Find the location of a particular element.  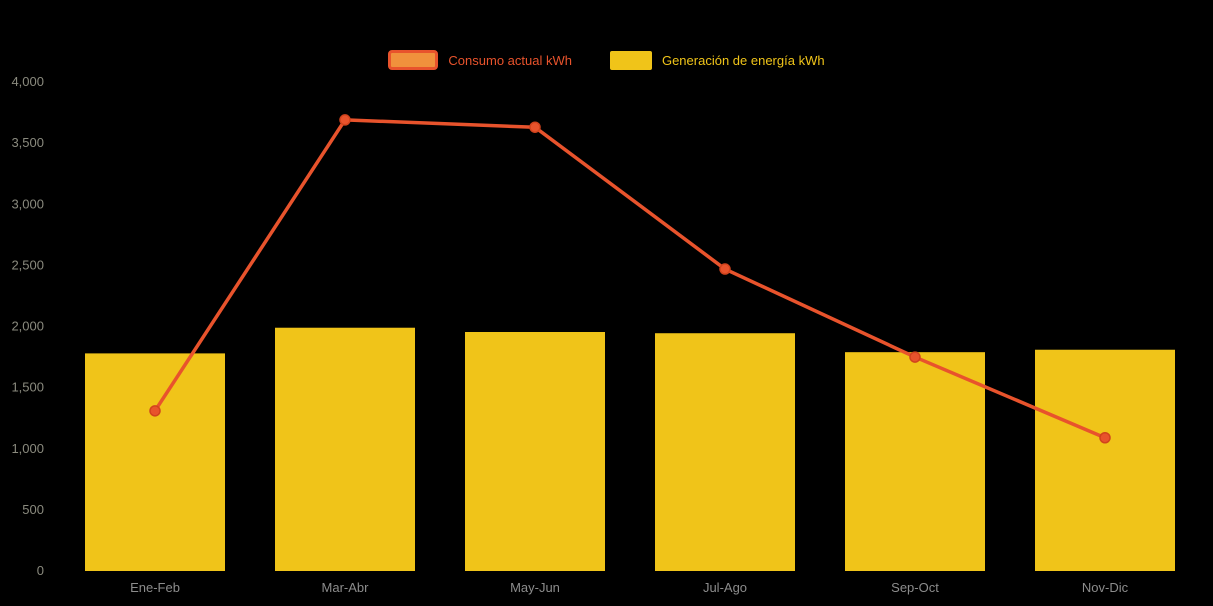

x-axis-label-Ene-Feb: Ene-Feb is located at coordinates (155, 587).